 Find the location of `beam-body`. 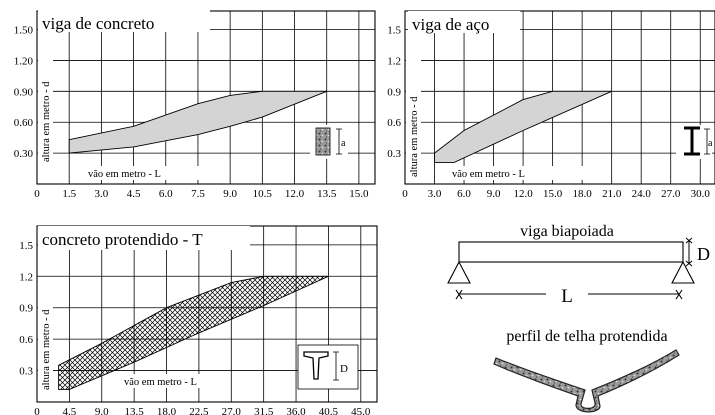

beam-body is located at coordinates (571, 252).